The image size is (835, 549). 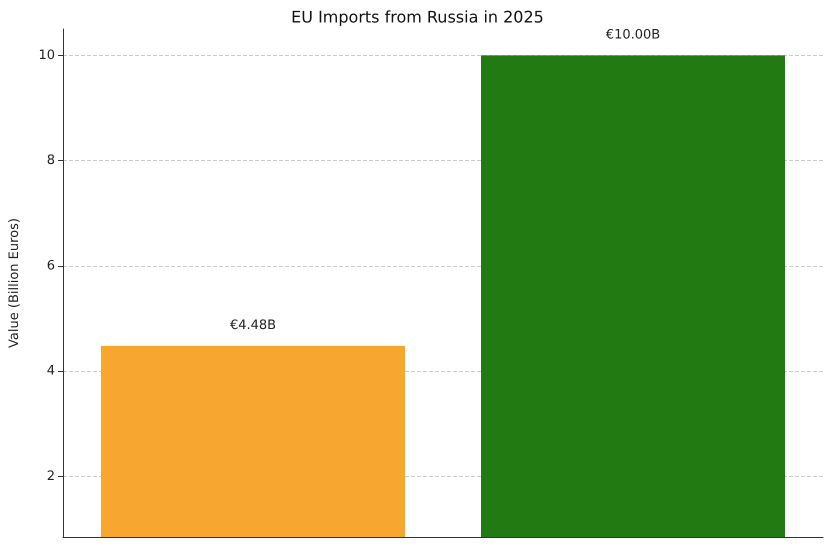 What do you see at coordinates (14, 283) in the screenshot?
I see `y-axis-title: Value (Billion Euros)` at bounding box center [14, 283].